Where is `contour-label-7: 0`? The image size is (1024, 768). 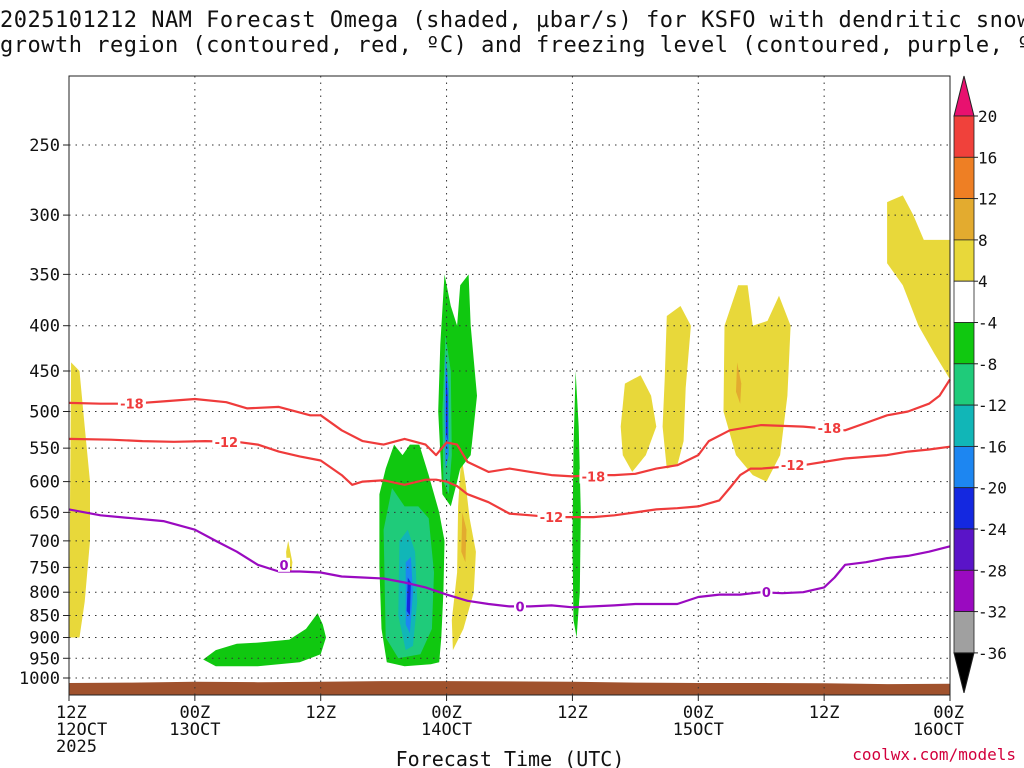
contour-label-7: 0 is located at coordinates (519, 607).